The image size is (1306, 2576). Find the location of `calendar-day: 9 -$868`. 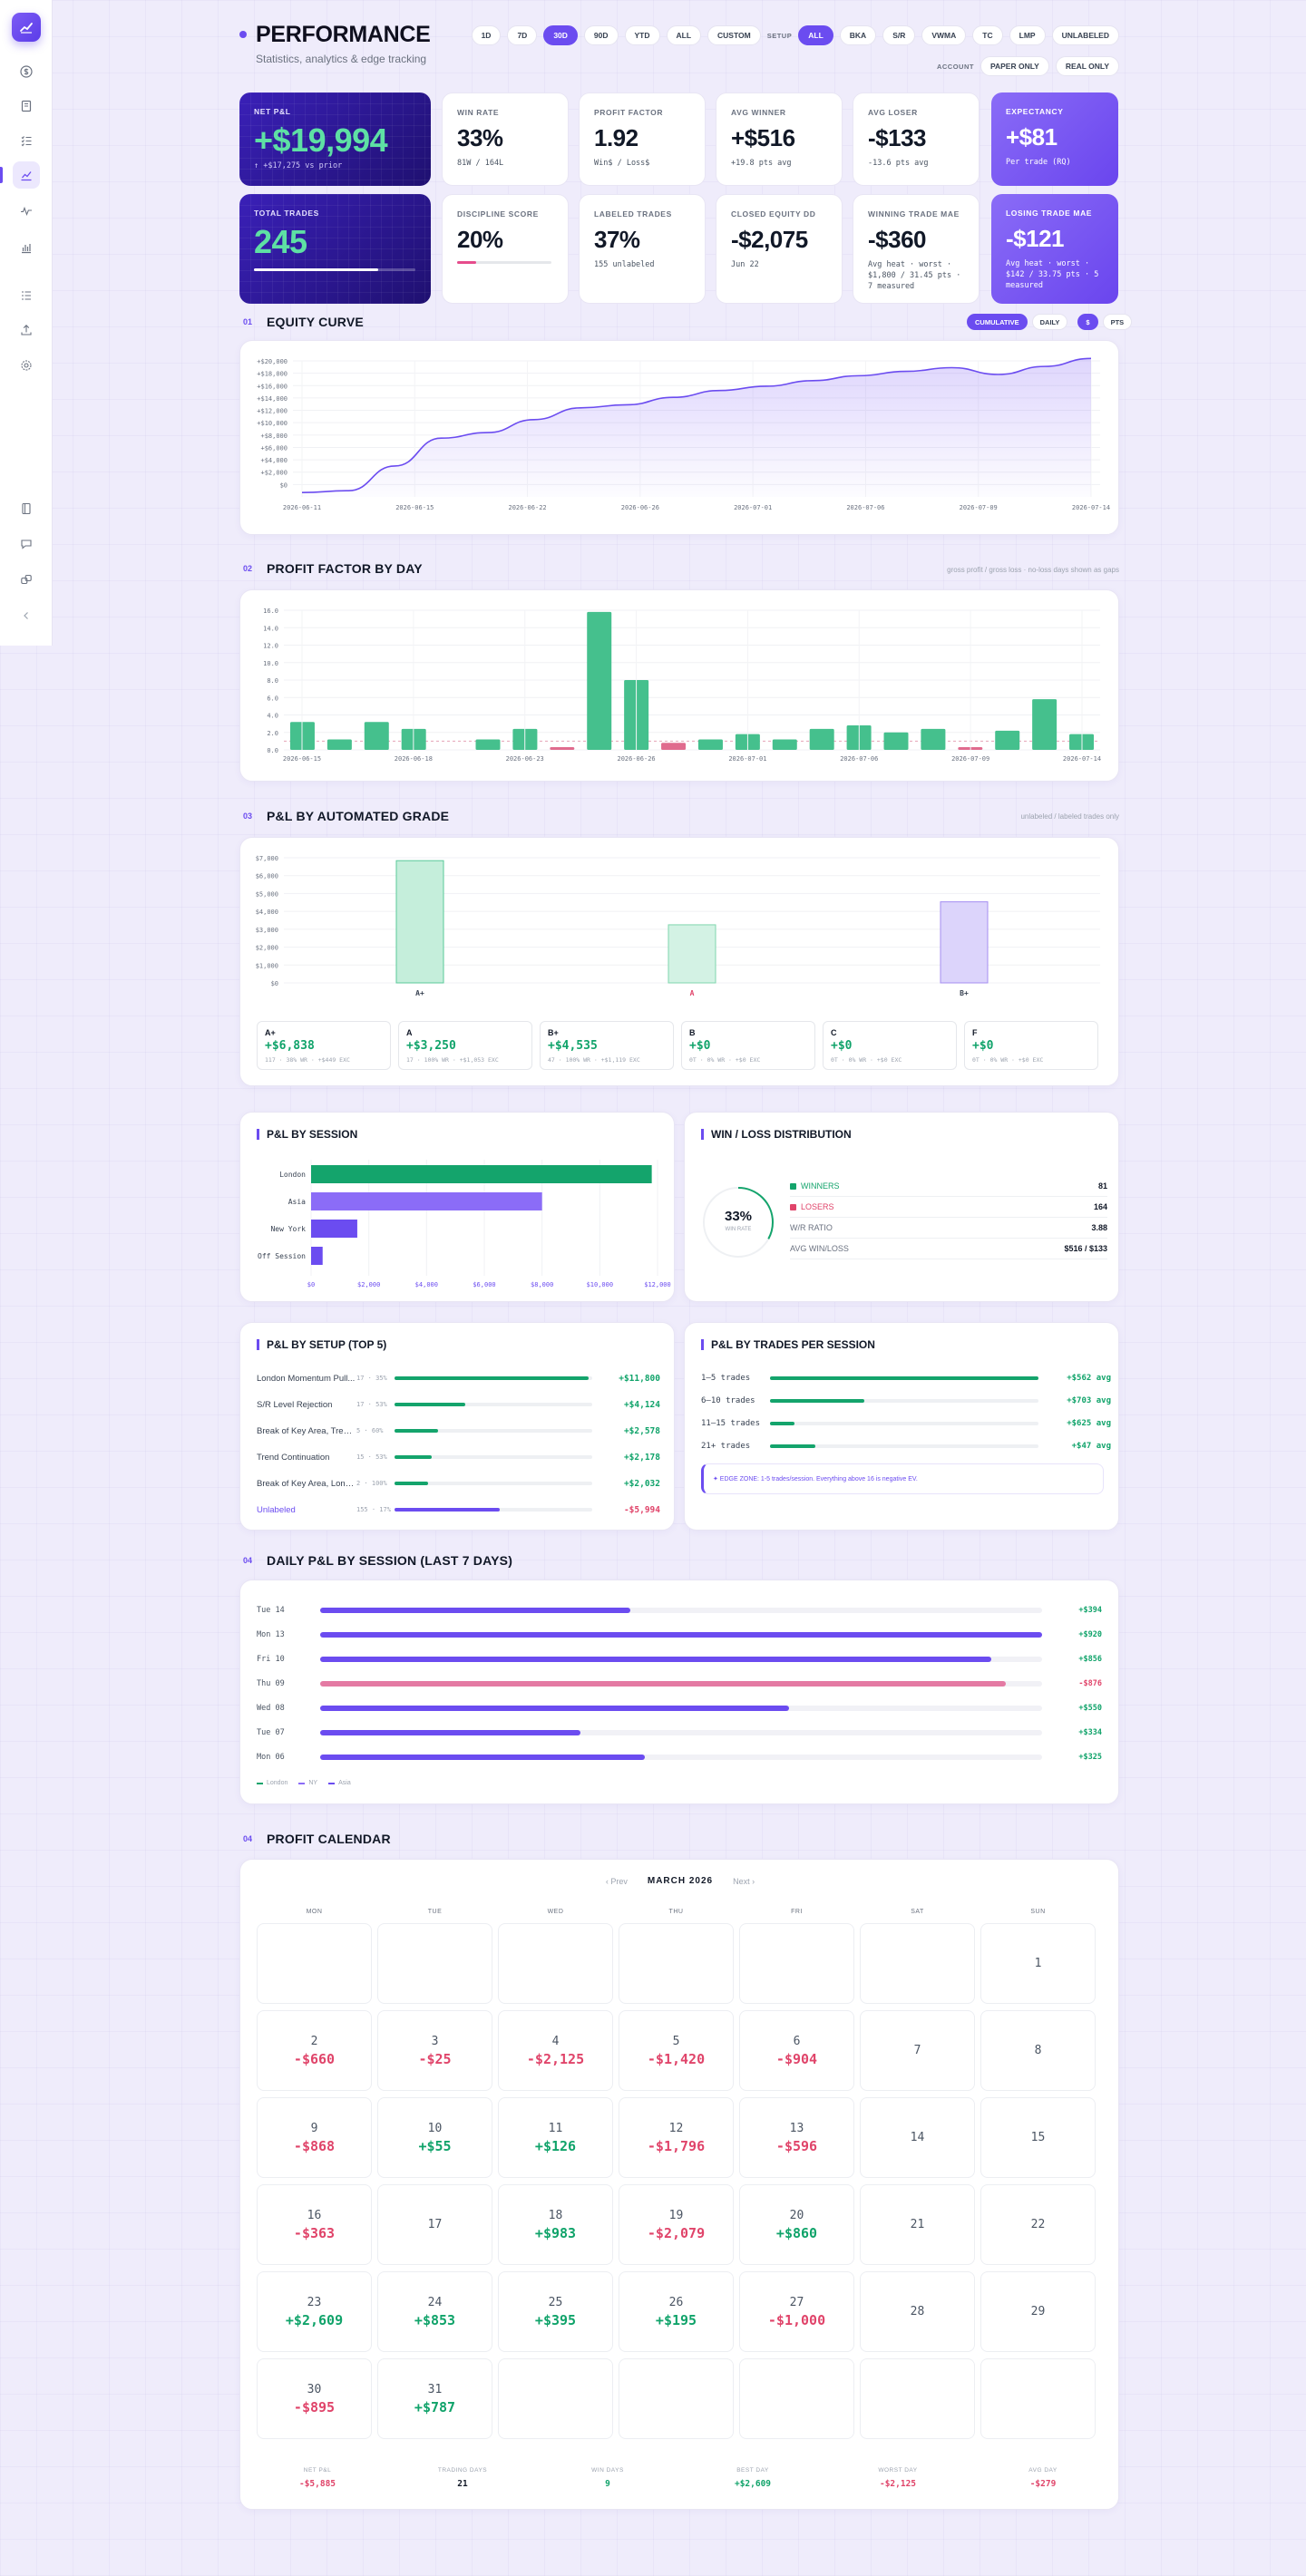

calendar-day: 9 -$868 is located at coordinates (314, 2137).